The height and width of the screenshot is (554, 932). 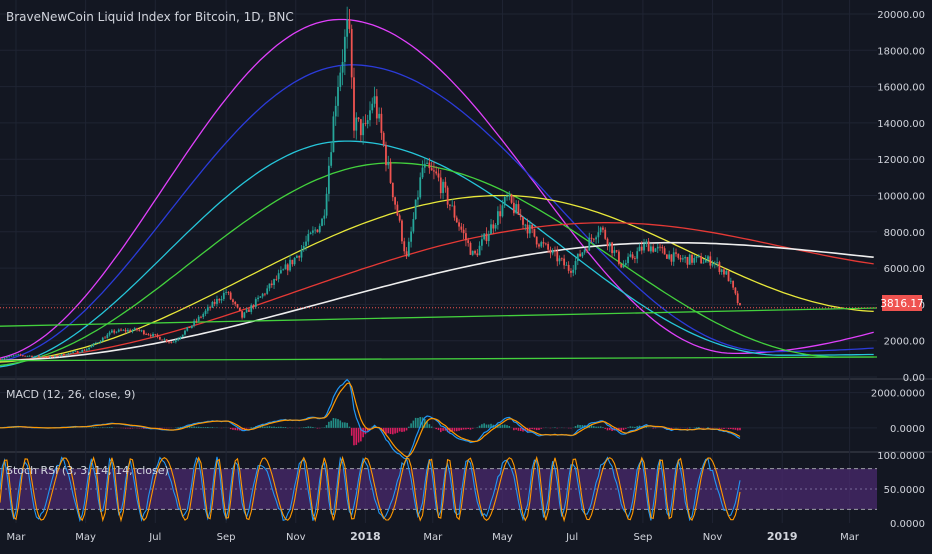 What do you see at coordinates (904, 342) in the screenshot?
I see `price-tick-label: 2000.00` at bounding box center [904, 342].